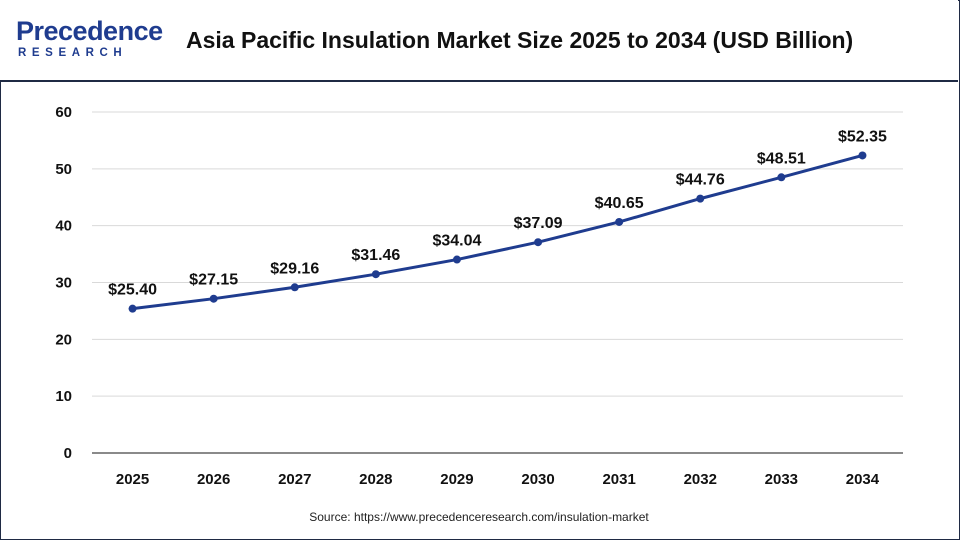 Image resolution: width=960 pixels, height=540 pixels. What do you see at coordinates (63, 396) in the screenshot?
I see `y-tick-label: 10` at bounding box center [63, 396].